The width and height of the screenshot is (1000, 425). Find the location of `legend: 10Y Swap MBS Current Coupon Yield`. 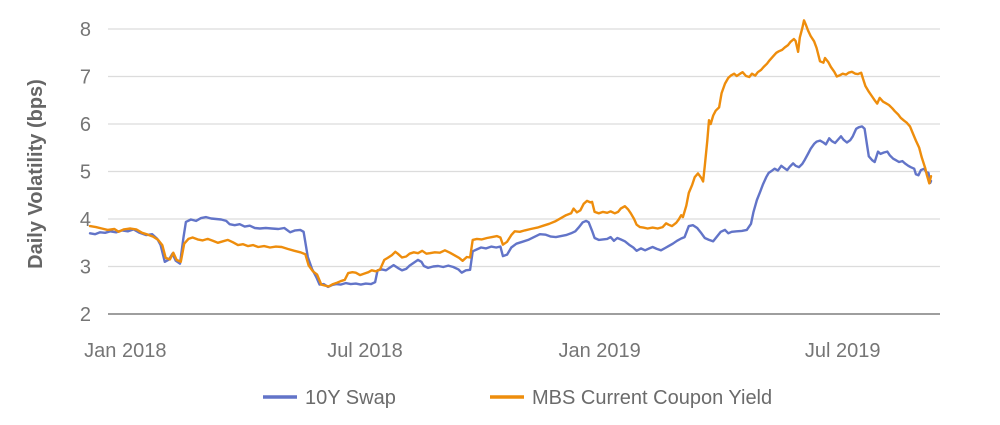

legend: 10Y Swap MBS Current Coupon Yield is located at coordinates (517, 398).